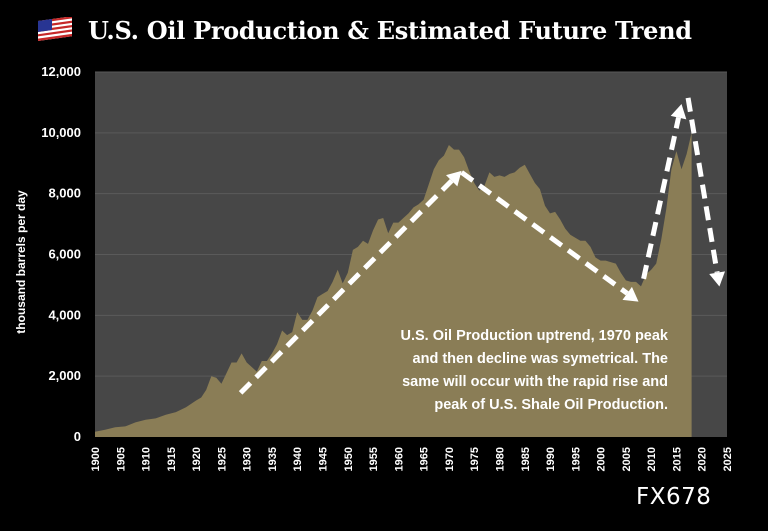 The width and height of the screenshot is (768, 531). What do you see at coordinates (96, 459) in the screenshot?
I see `x-tick-label: 1900` at bounding box center [96, 459].